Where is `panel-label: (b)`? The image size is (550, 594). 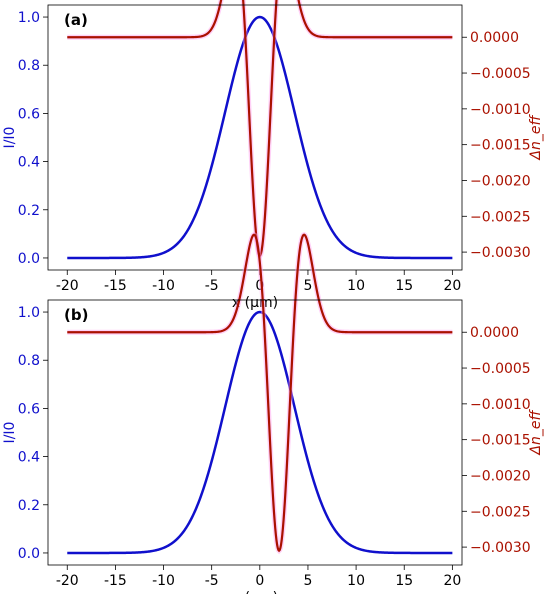
panel-label: (b) is located at coordinates (76, 315).